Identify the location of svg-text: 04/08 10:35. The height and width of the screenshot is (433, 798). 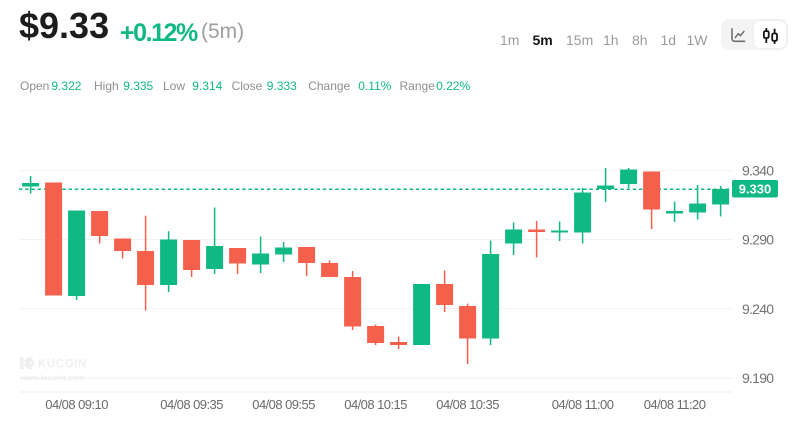
(467, 404).